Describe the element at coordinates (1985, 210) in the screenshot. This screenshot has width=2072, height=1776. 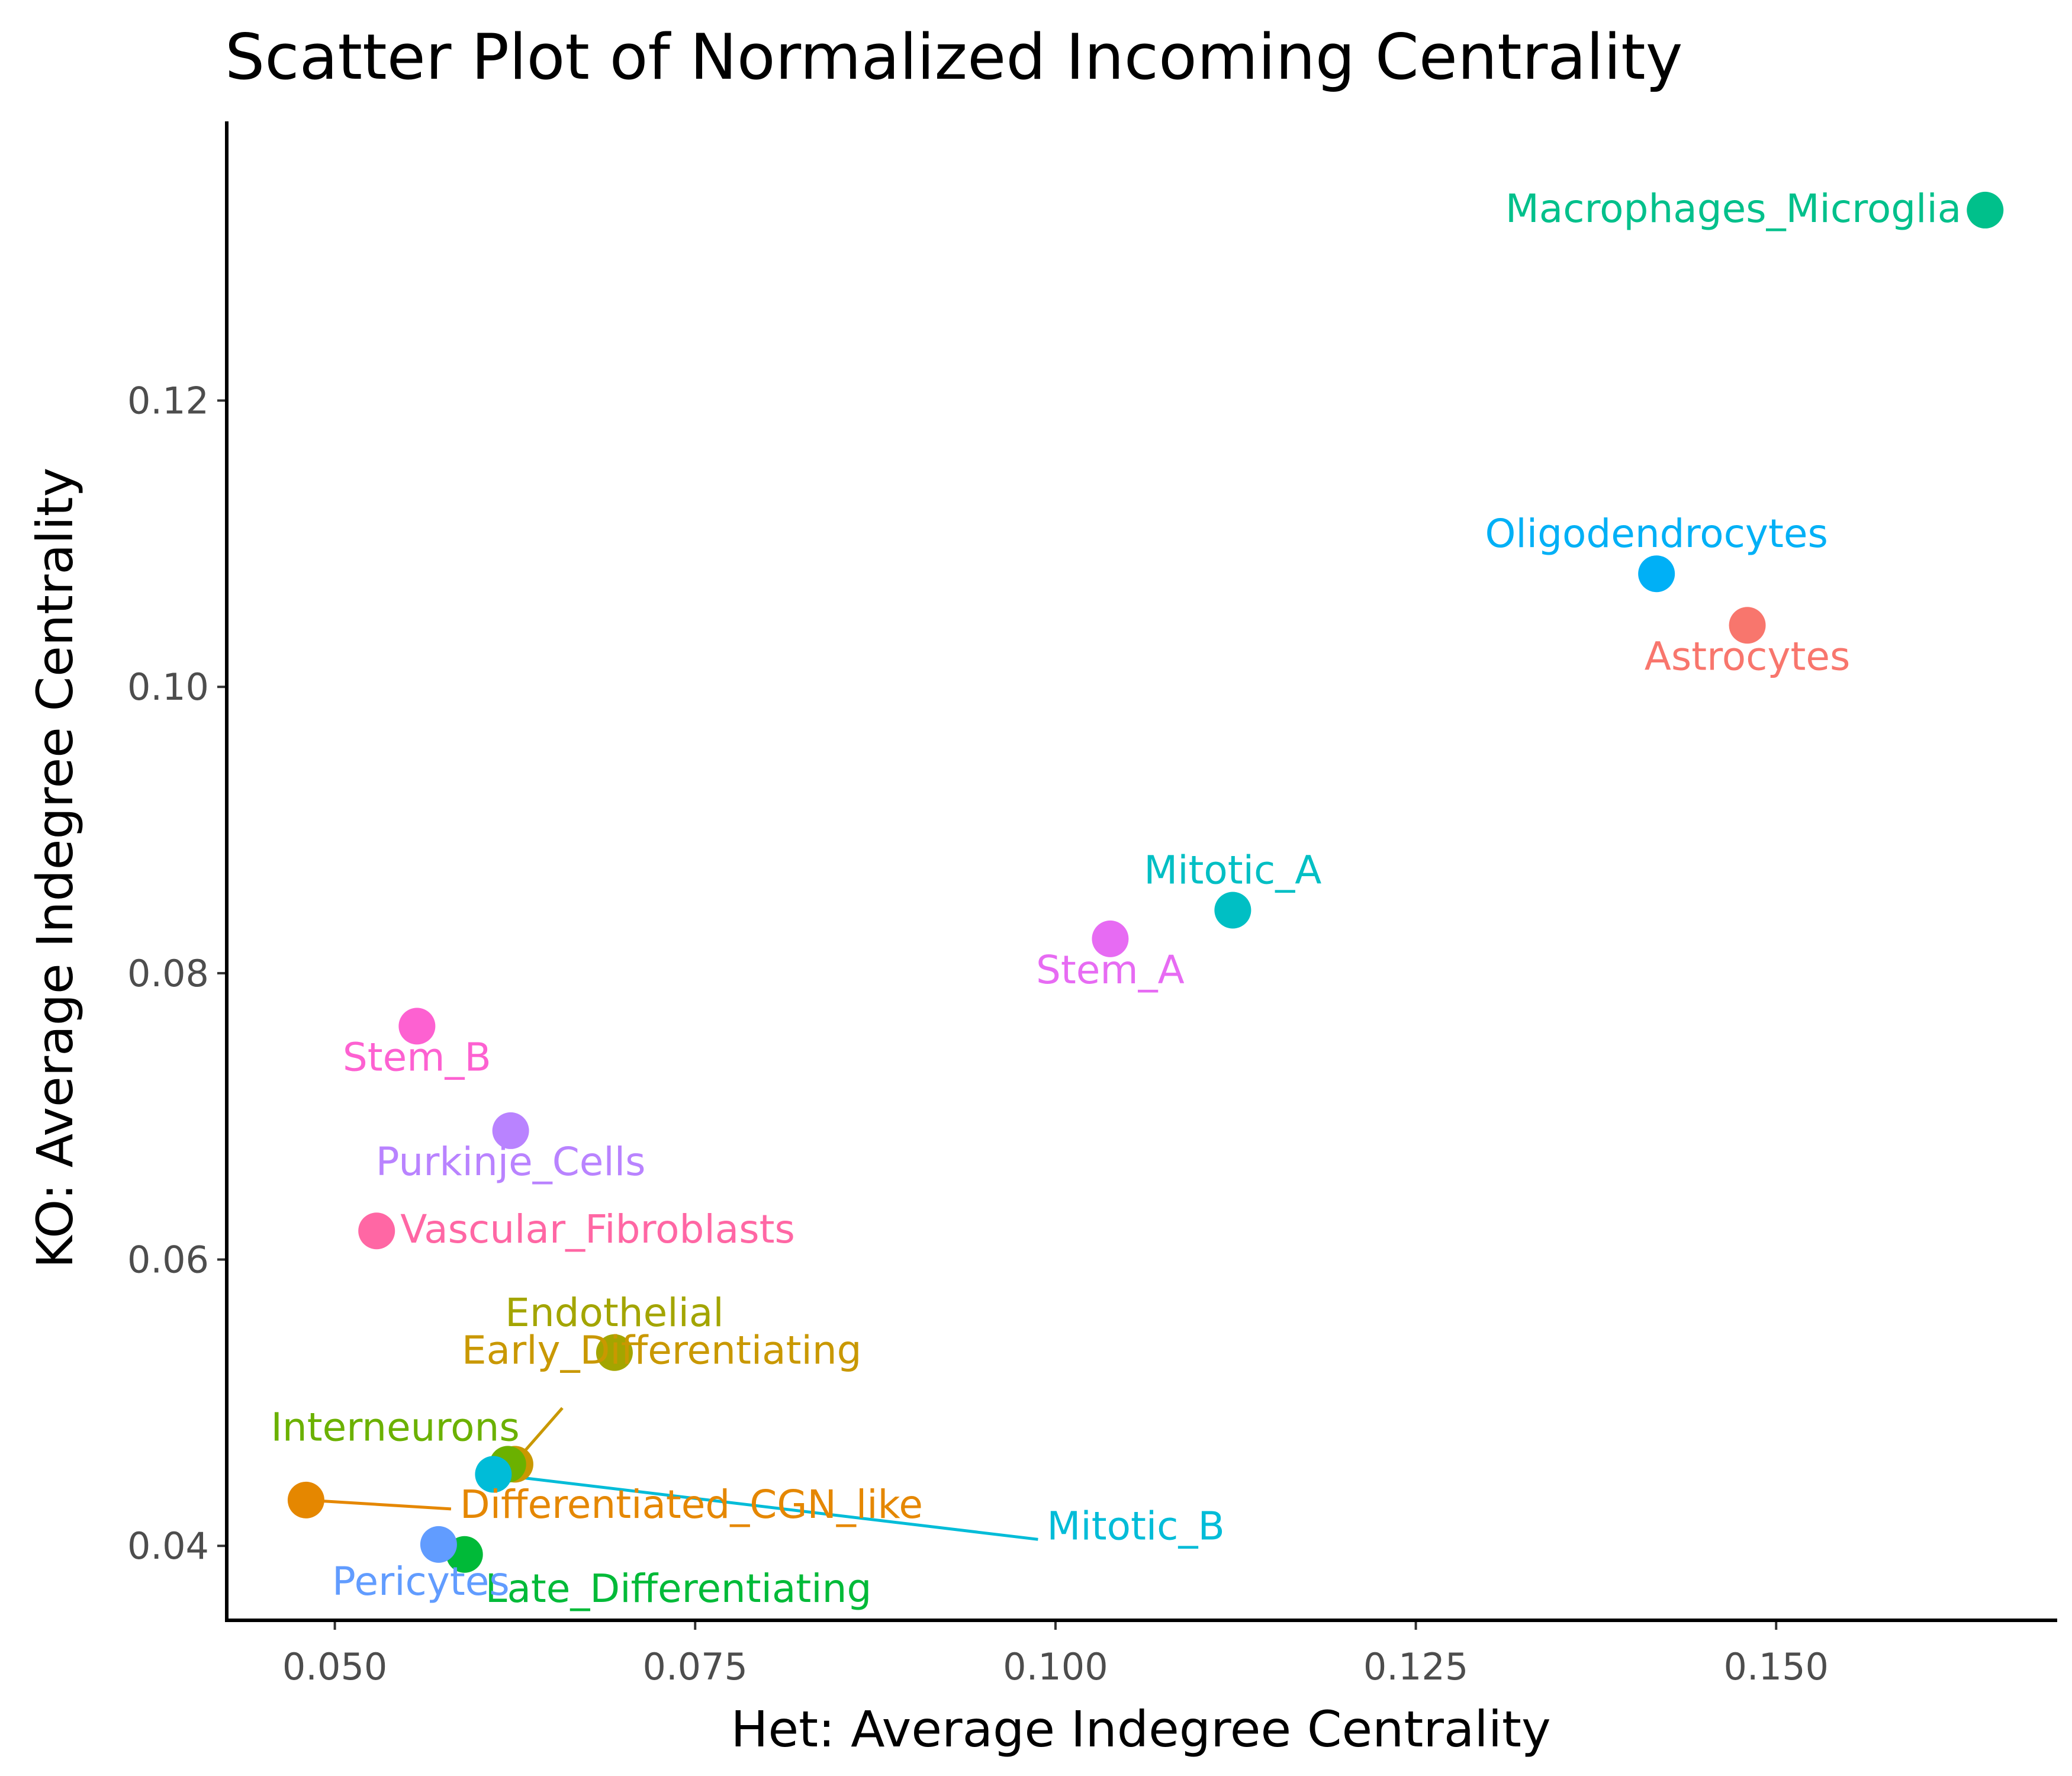
I see `point-macrophages-microglia` at that location.